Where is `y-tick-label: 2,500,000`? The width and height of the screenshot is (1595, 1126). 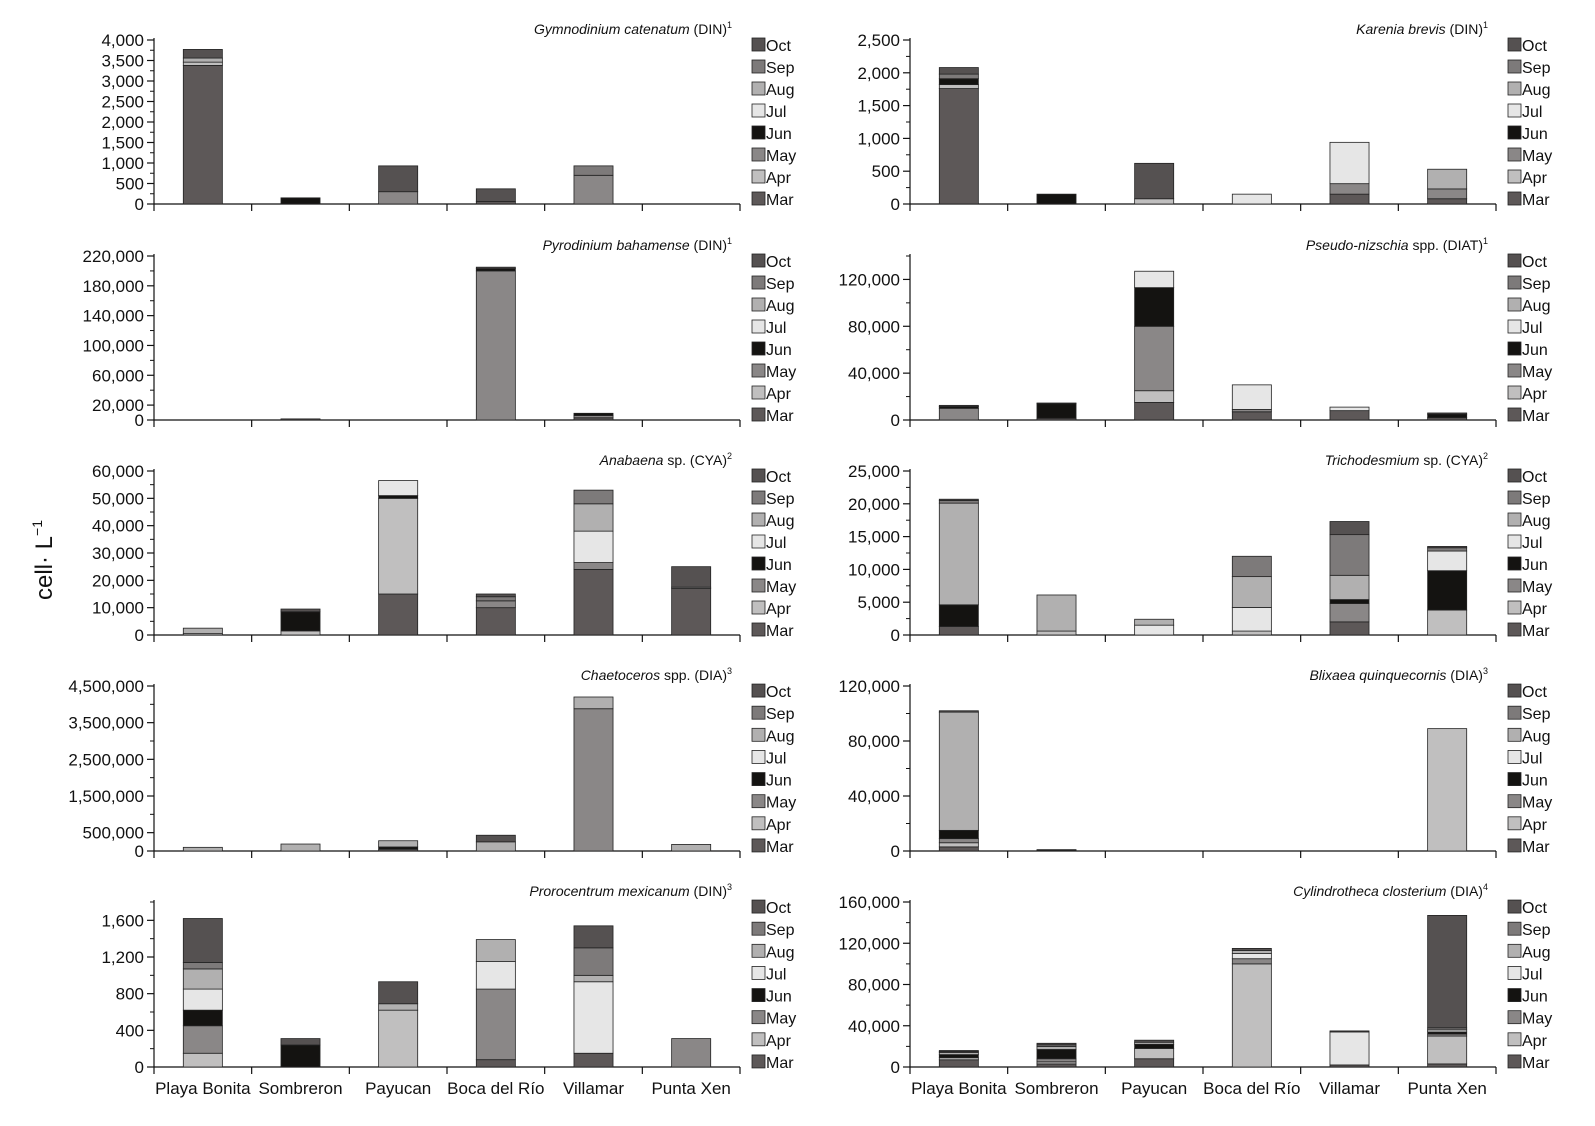
y-tick-label: 2,500,000 is located at coordinates (106, 759).